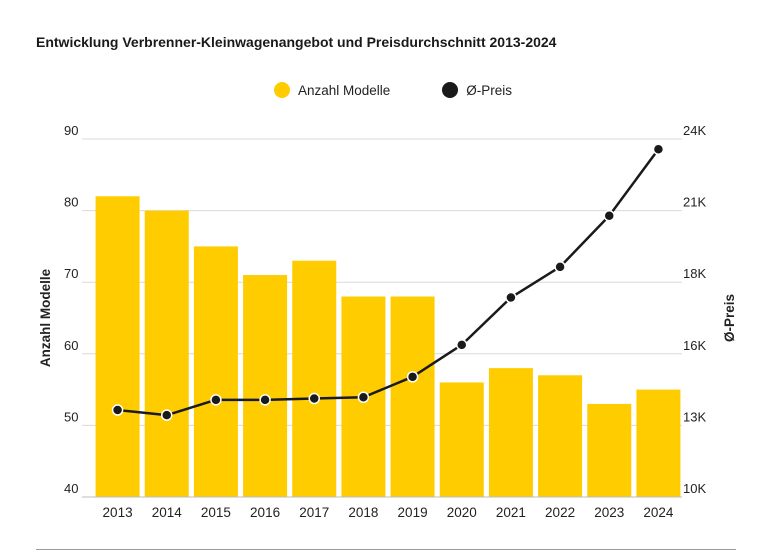 Image resolution: width=768 pixels, height=554 pixels. What do you see at coordinates (71, 488) in the screenshot?
I see `y-tick-left: 40` at bounding box center [71, 488].